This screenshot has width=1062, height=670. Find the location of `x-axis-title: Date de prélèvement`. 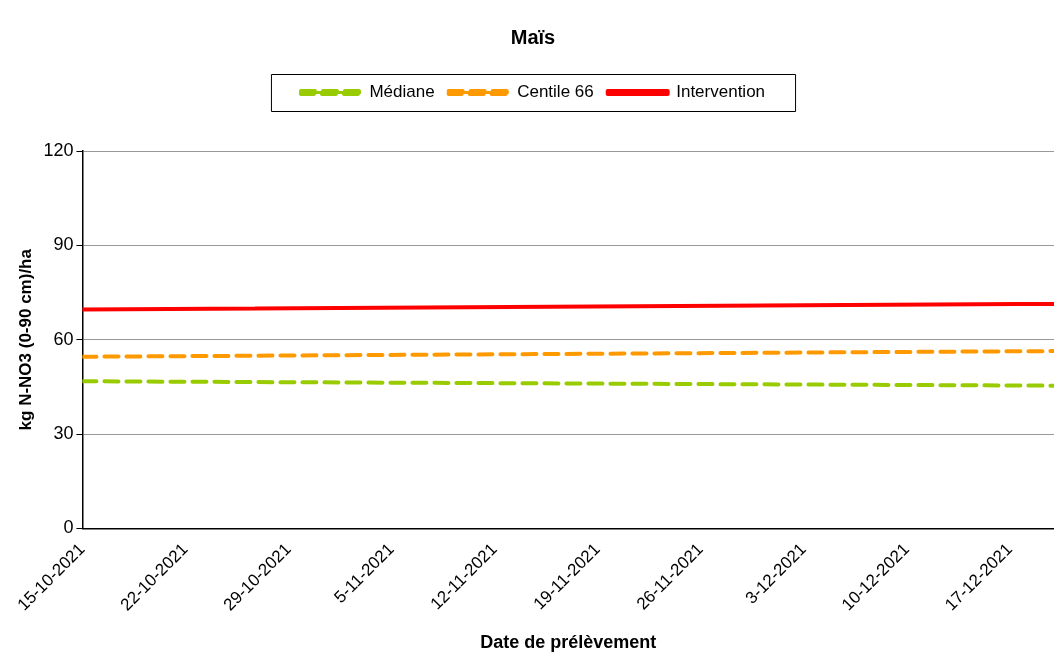

x-axis-title: Date de prélèvement is located at coordinates (568, 642).